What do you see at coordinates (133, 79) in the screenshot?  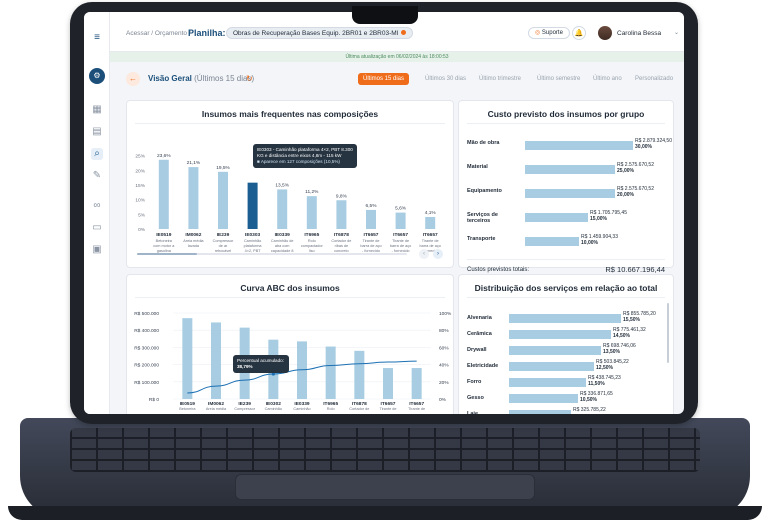 I see `back-arrow-icon: ←` at bounding box center [133, 79].